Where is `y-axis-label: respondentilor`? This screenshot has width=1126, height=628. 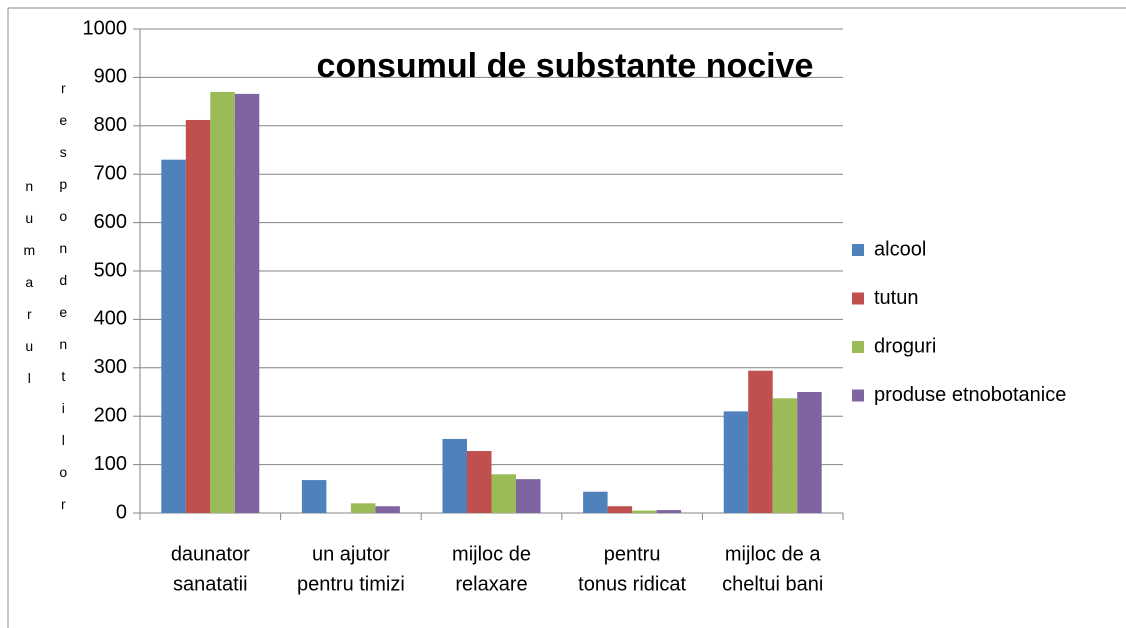 y-axis-label: respondentilor is located at coordinates (63, 304).